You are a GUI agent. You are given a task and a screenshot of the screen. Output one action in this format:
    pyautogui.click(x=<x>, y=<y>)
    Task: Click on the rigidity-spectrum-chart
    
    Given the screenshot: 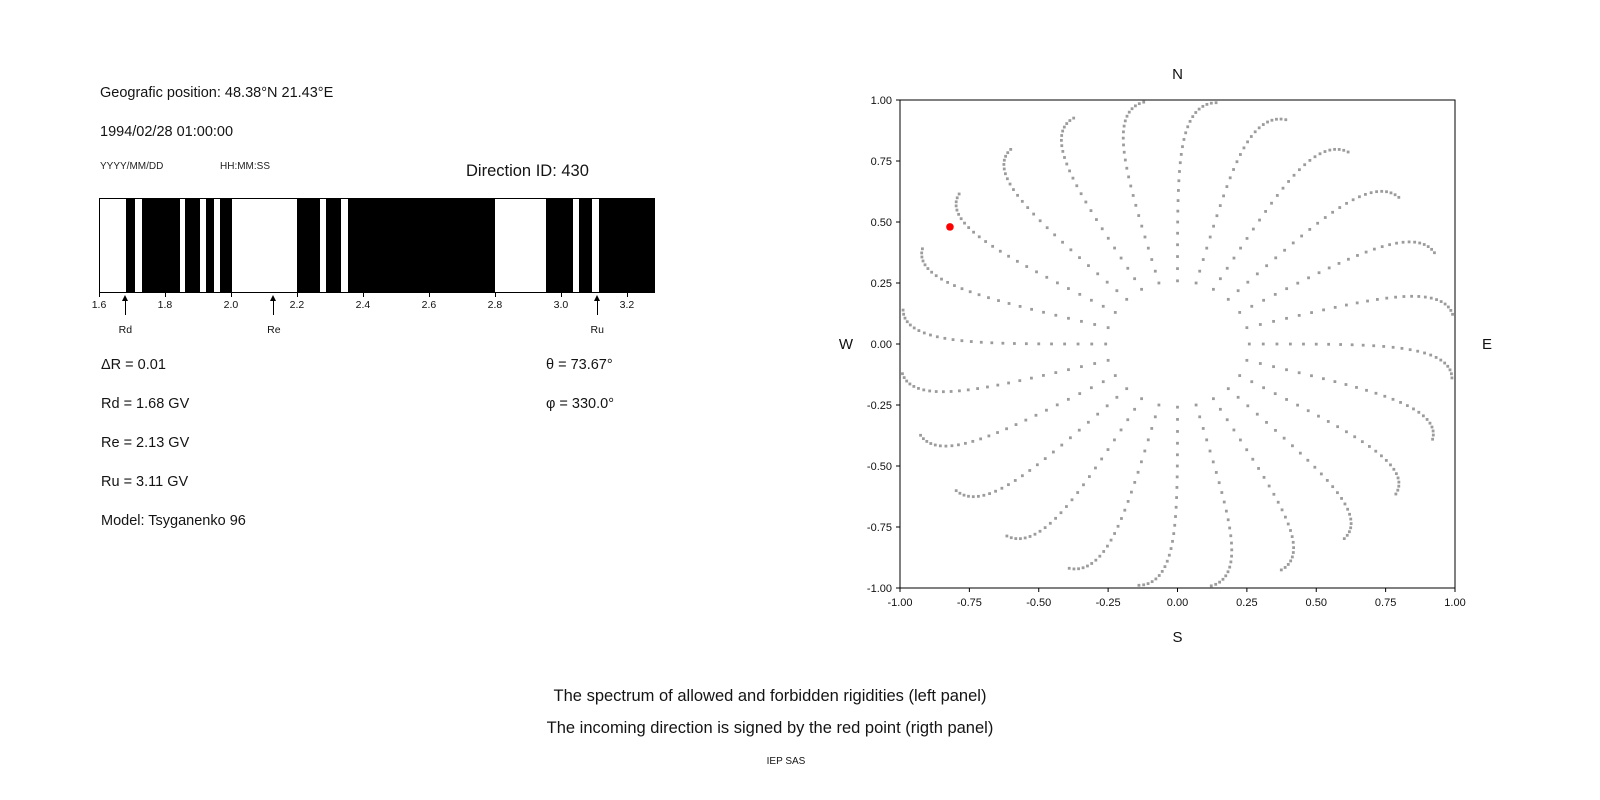 What is the action you would take?
    pyautogui.click(x=377, y=245)
    